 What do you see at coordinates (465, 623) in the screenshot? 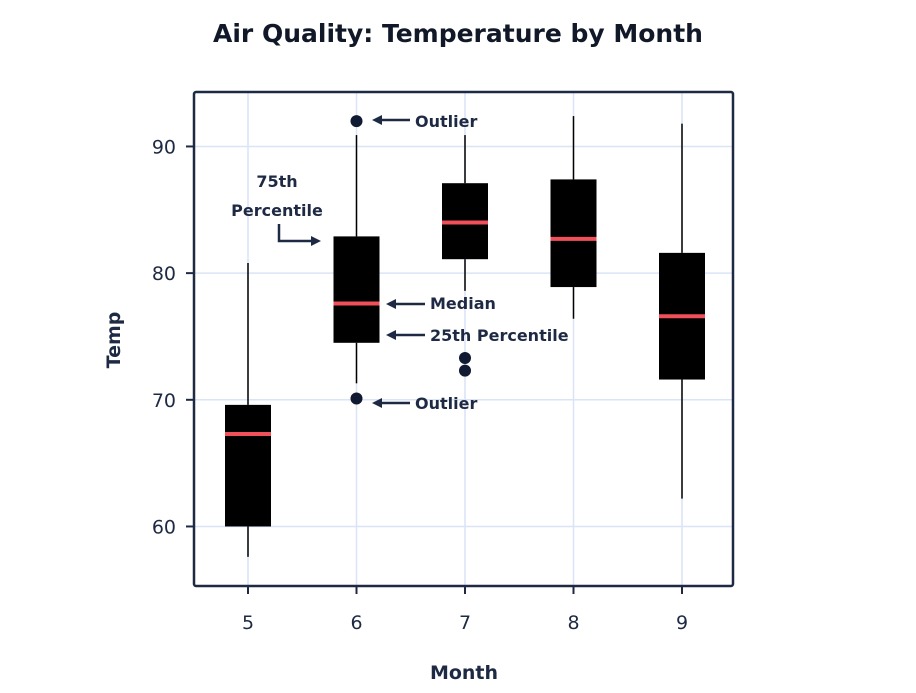
I see `x-tick-label: 7` at bounding box center [465, 623].